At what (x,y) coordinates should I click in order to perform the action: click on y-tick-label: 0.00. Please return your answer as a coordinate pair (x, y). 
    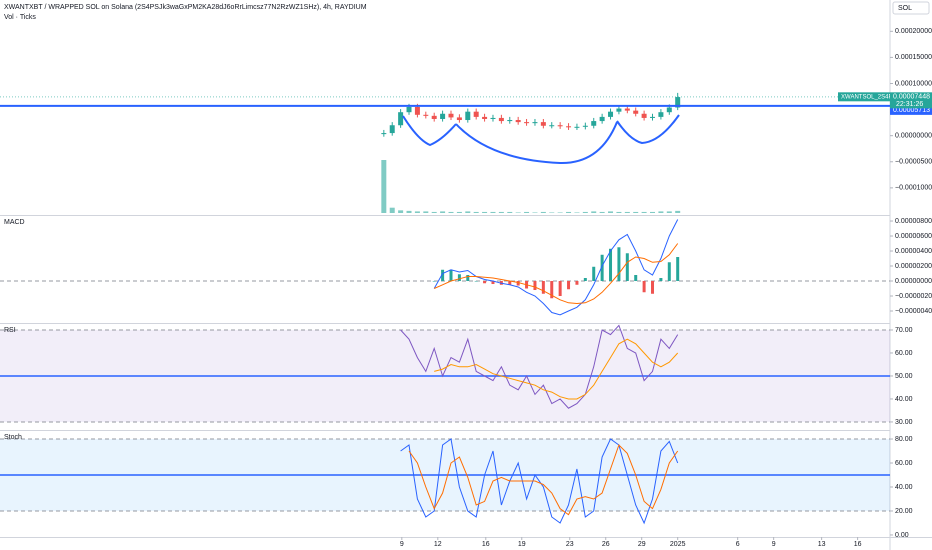
    Looking at the image, I should click on (902, 535).